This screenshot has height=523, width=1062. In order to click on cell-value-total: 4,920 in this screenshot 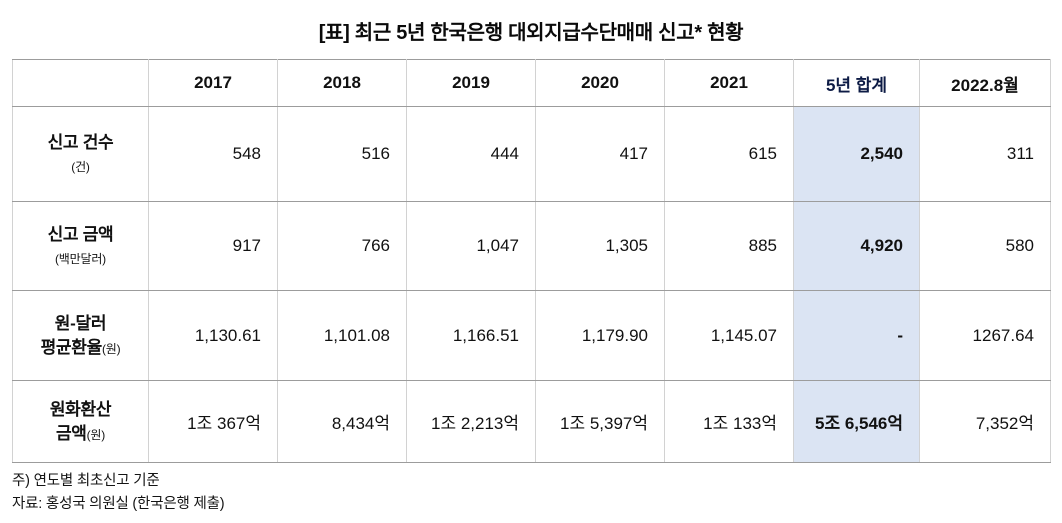, I will do `click(856, 246)`.